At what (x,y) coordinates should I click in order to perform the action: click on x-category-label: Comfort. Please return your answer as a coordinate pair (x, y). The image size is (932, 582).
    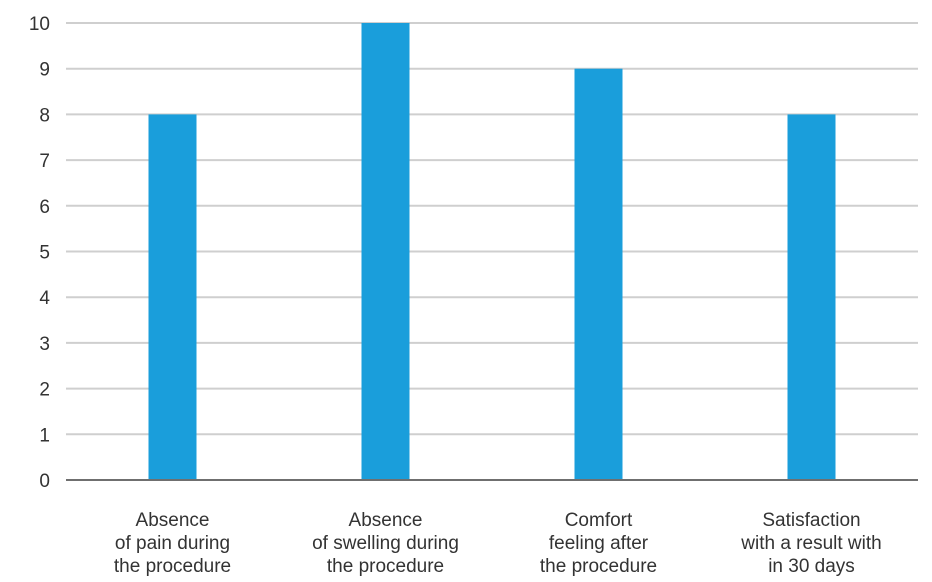
    Looking at the image, I should click on (599, 520).